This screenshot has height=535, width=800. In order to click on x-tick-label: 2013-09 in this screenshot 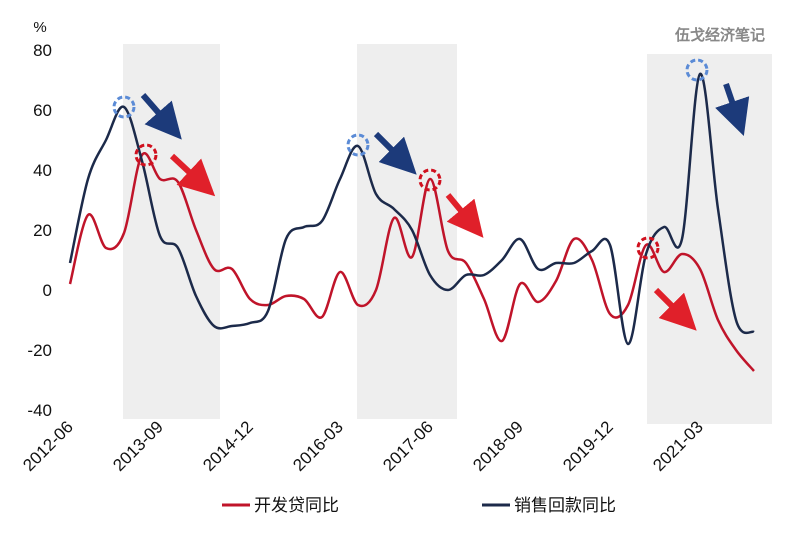, I will do `click(138, 446)`.